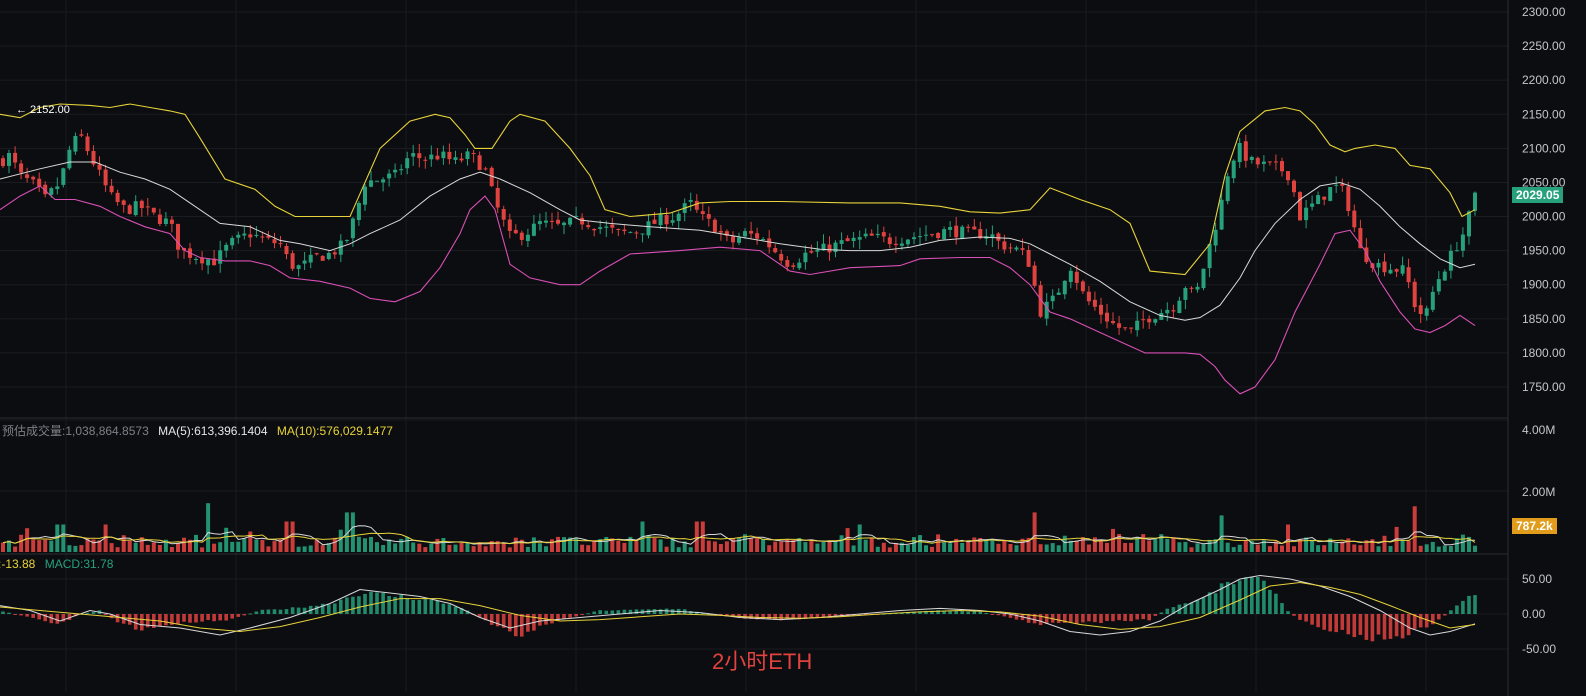 The width and height of the screenshot is (1586, 696). What do you see at coordinates (1544, 319) in the screenshot?
I see `price-tick-label: 1850.00` at bounding box center [1544, 319].